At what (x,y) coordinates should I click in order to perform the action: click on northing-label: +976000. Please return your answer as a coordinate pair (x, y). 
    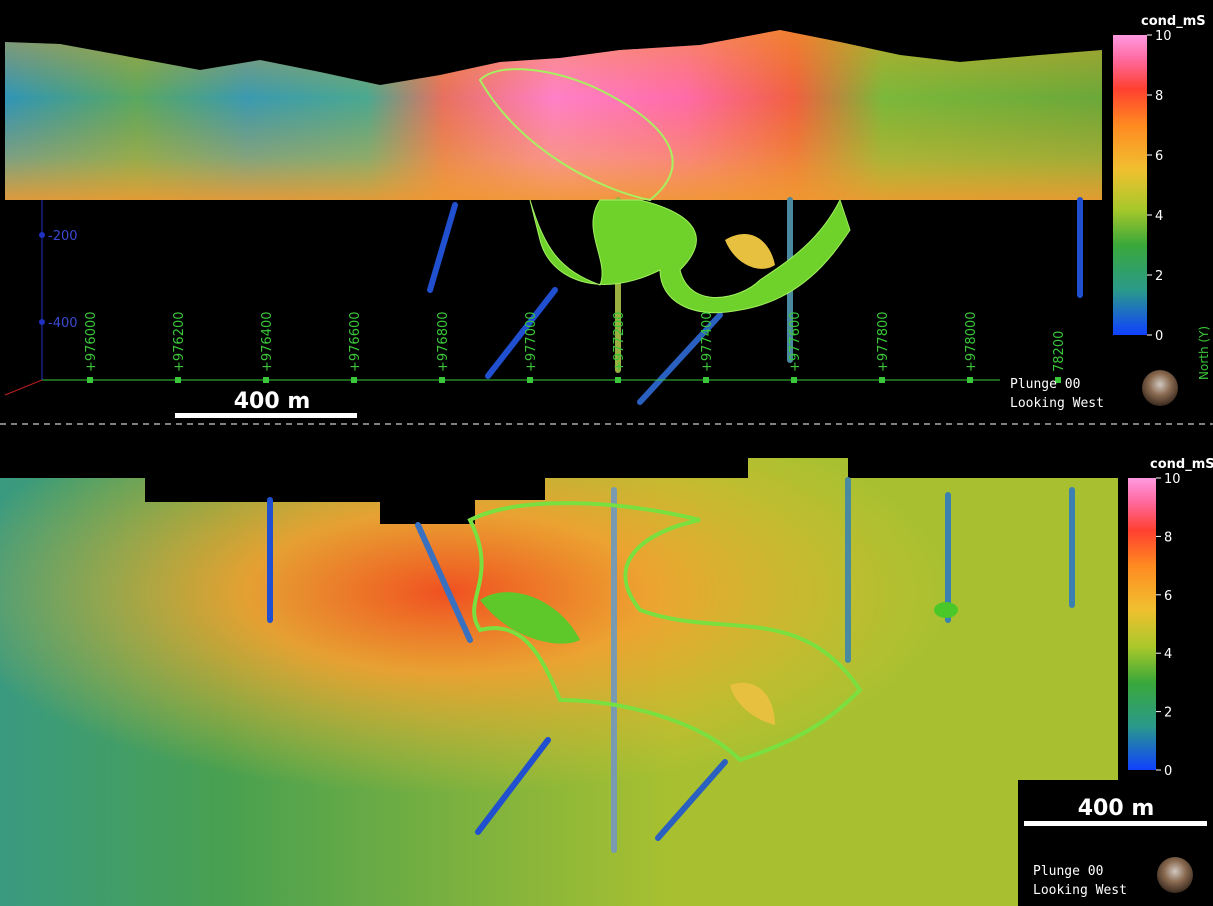
    Looking at the image, I should click on (91, 341).